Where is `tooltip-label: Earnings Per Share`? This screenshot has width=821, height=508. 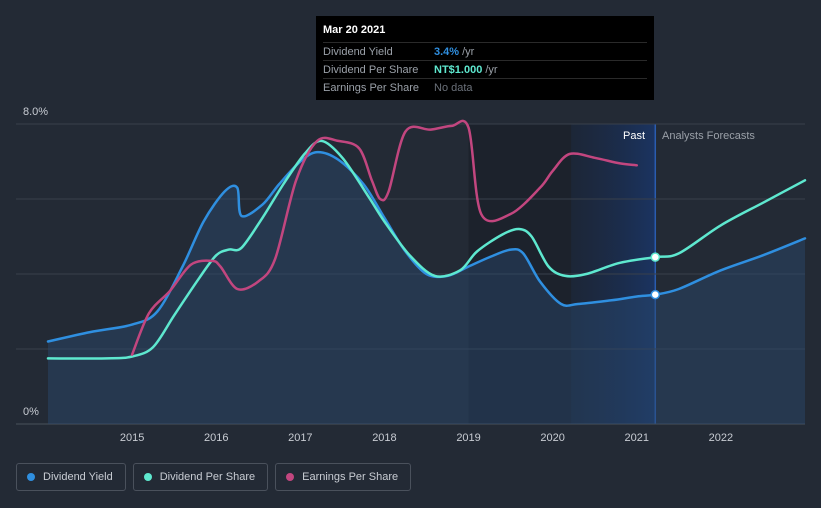
tooltip-label: Earnings Per Share is located at coordinates (371, 87).